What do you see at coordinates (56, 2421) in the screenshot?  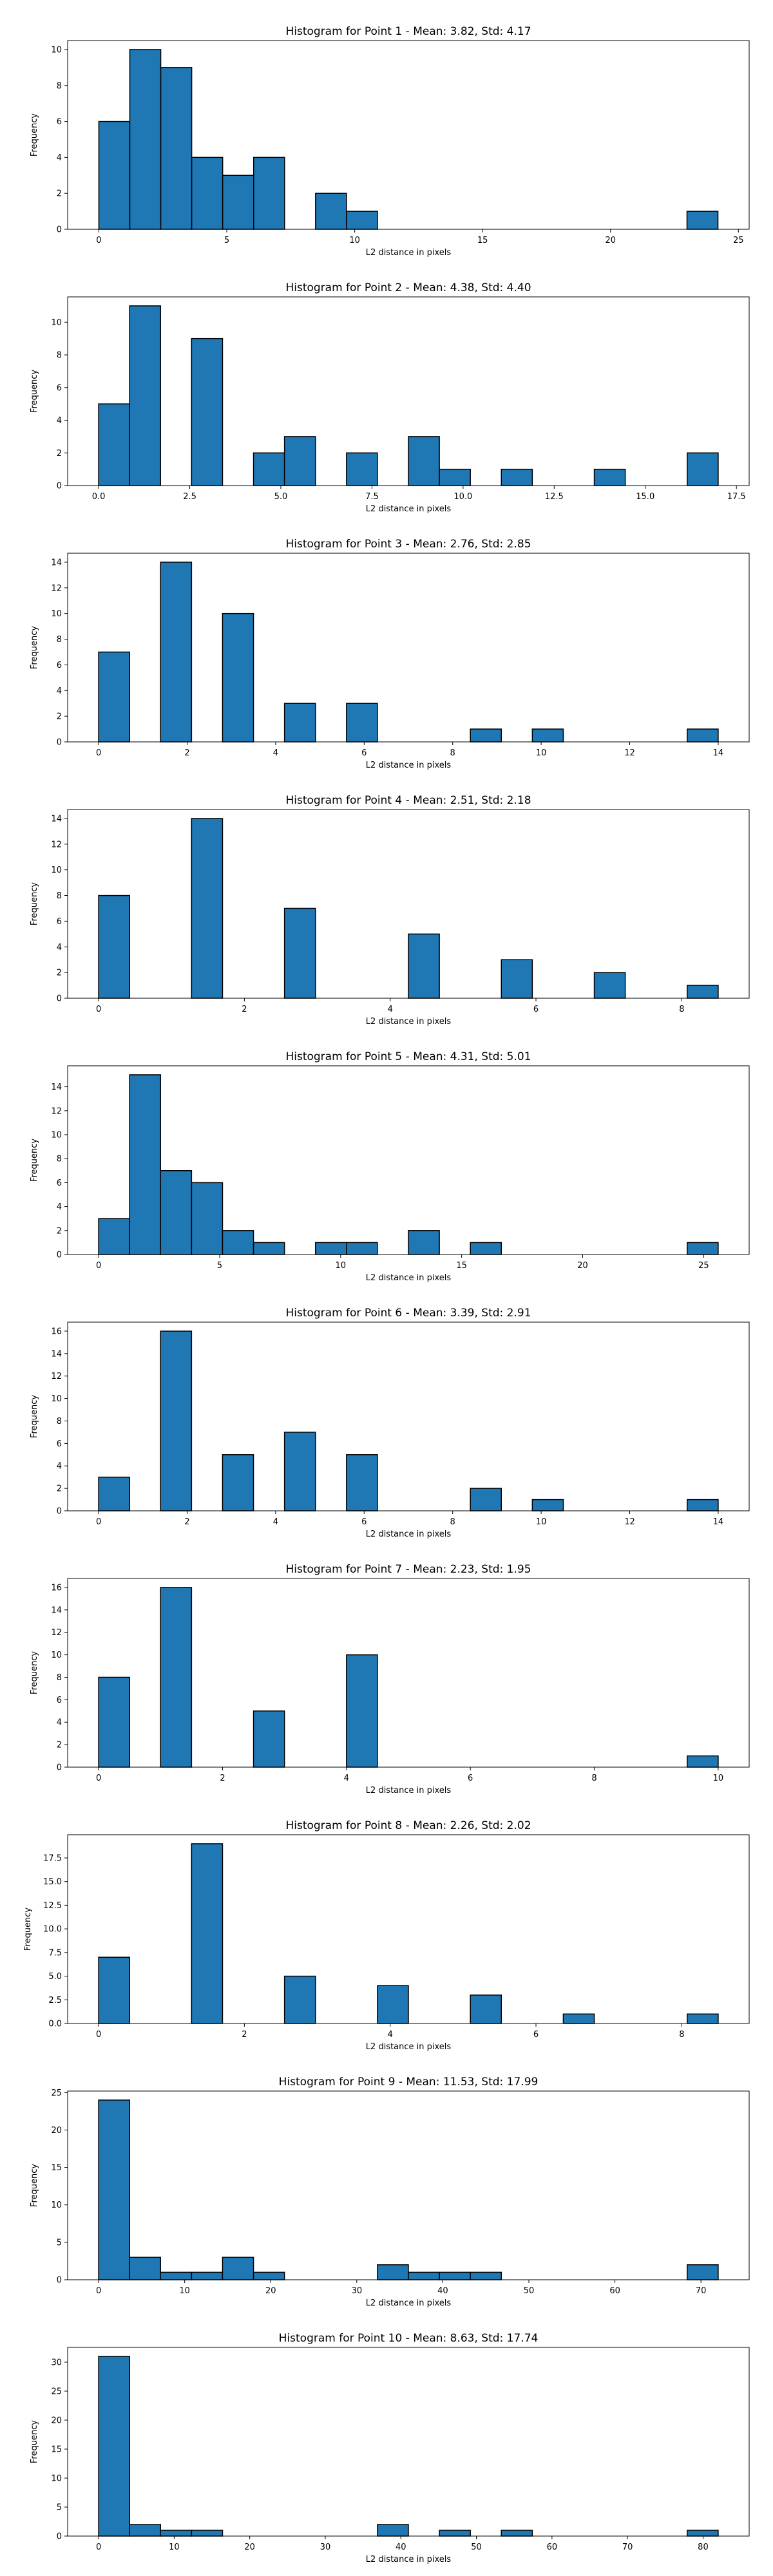 I see `y-tick-label: 20` at bounding box center [56, 2421].